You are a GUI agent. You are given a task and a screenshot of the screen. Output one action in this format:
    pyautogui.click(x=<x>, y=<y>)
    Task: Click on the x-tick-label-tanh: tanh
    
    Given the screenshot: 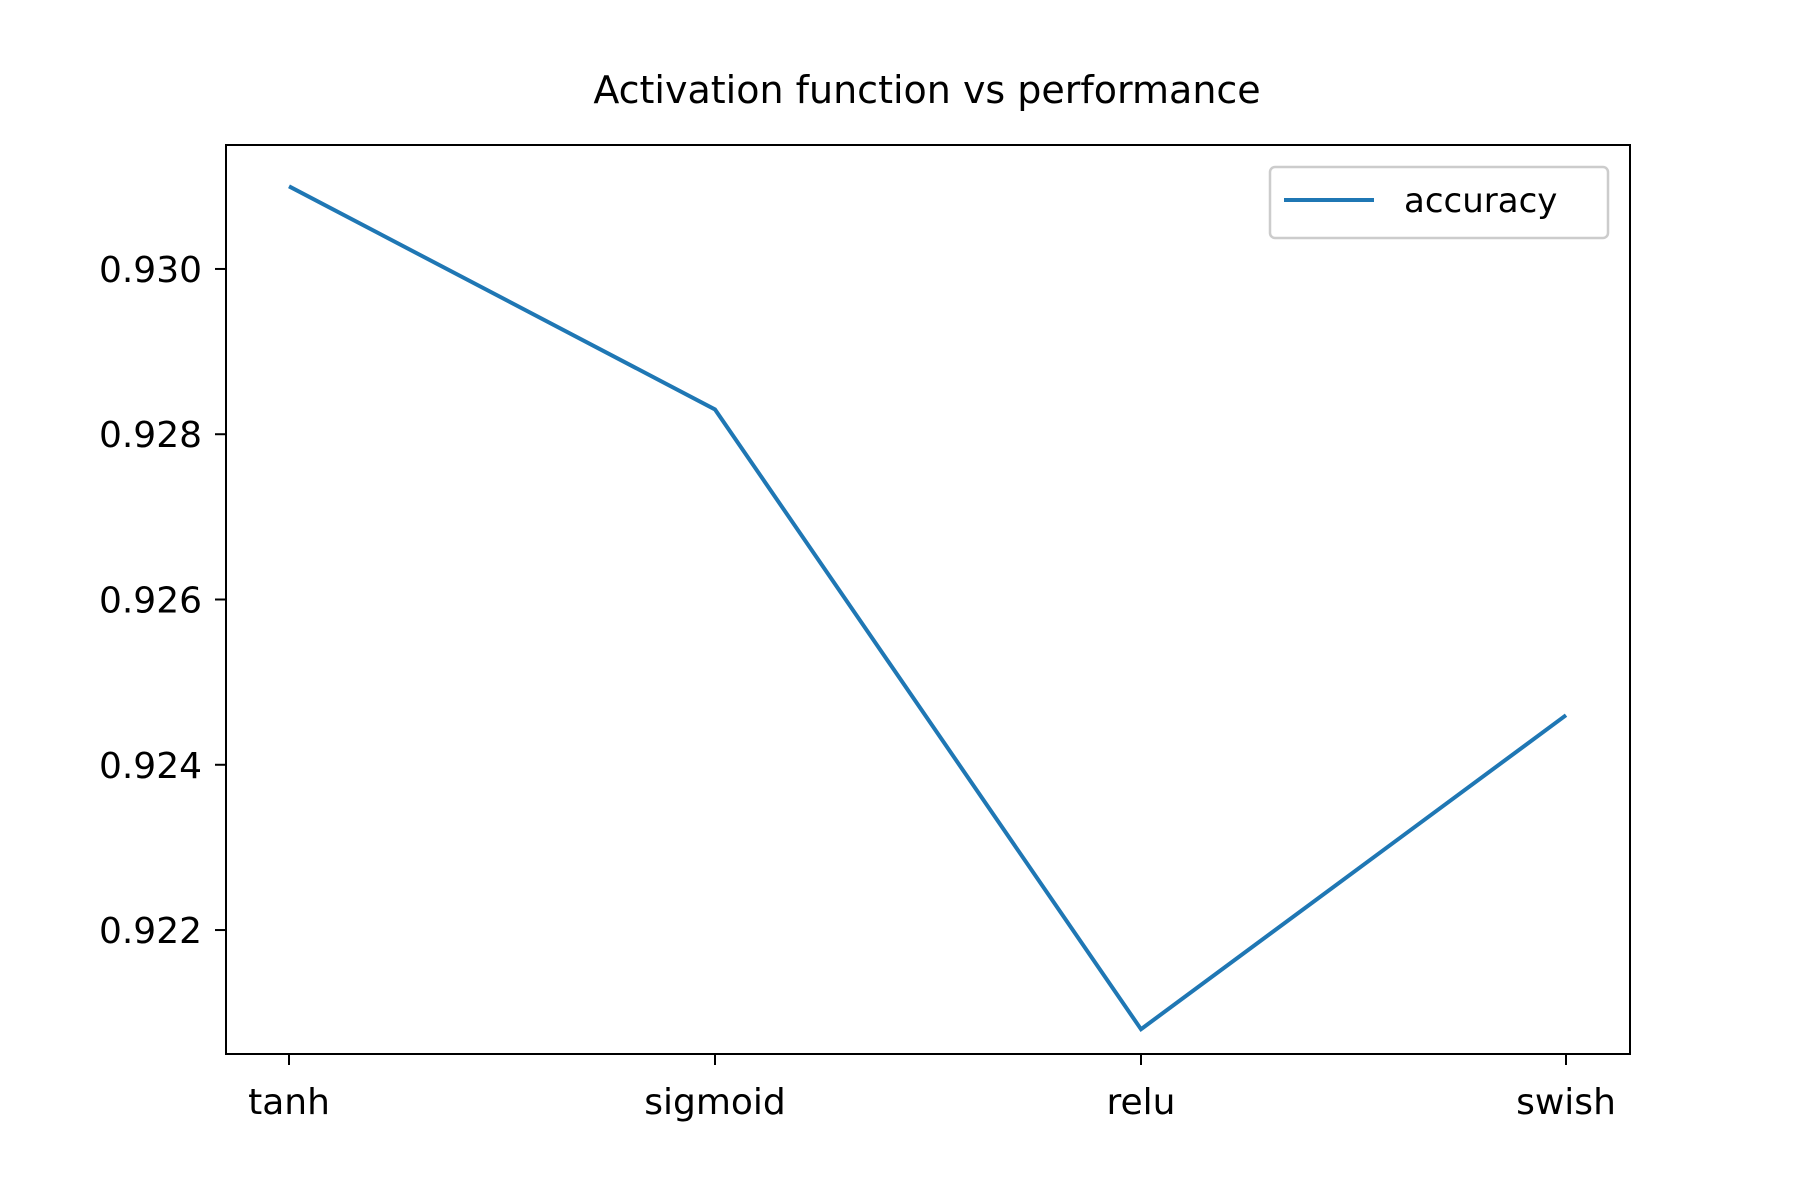 What is the action you would take?
    pyautogui.click(x=289, y=1102)
    